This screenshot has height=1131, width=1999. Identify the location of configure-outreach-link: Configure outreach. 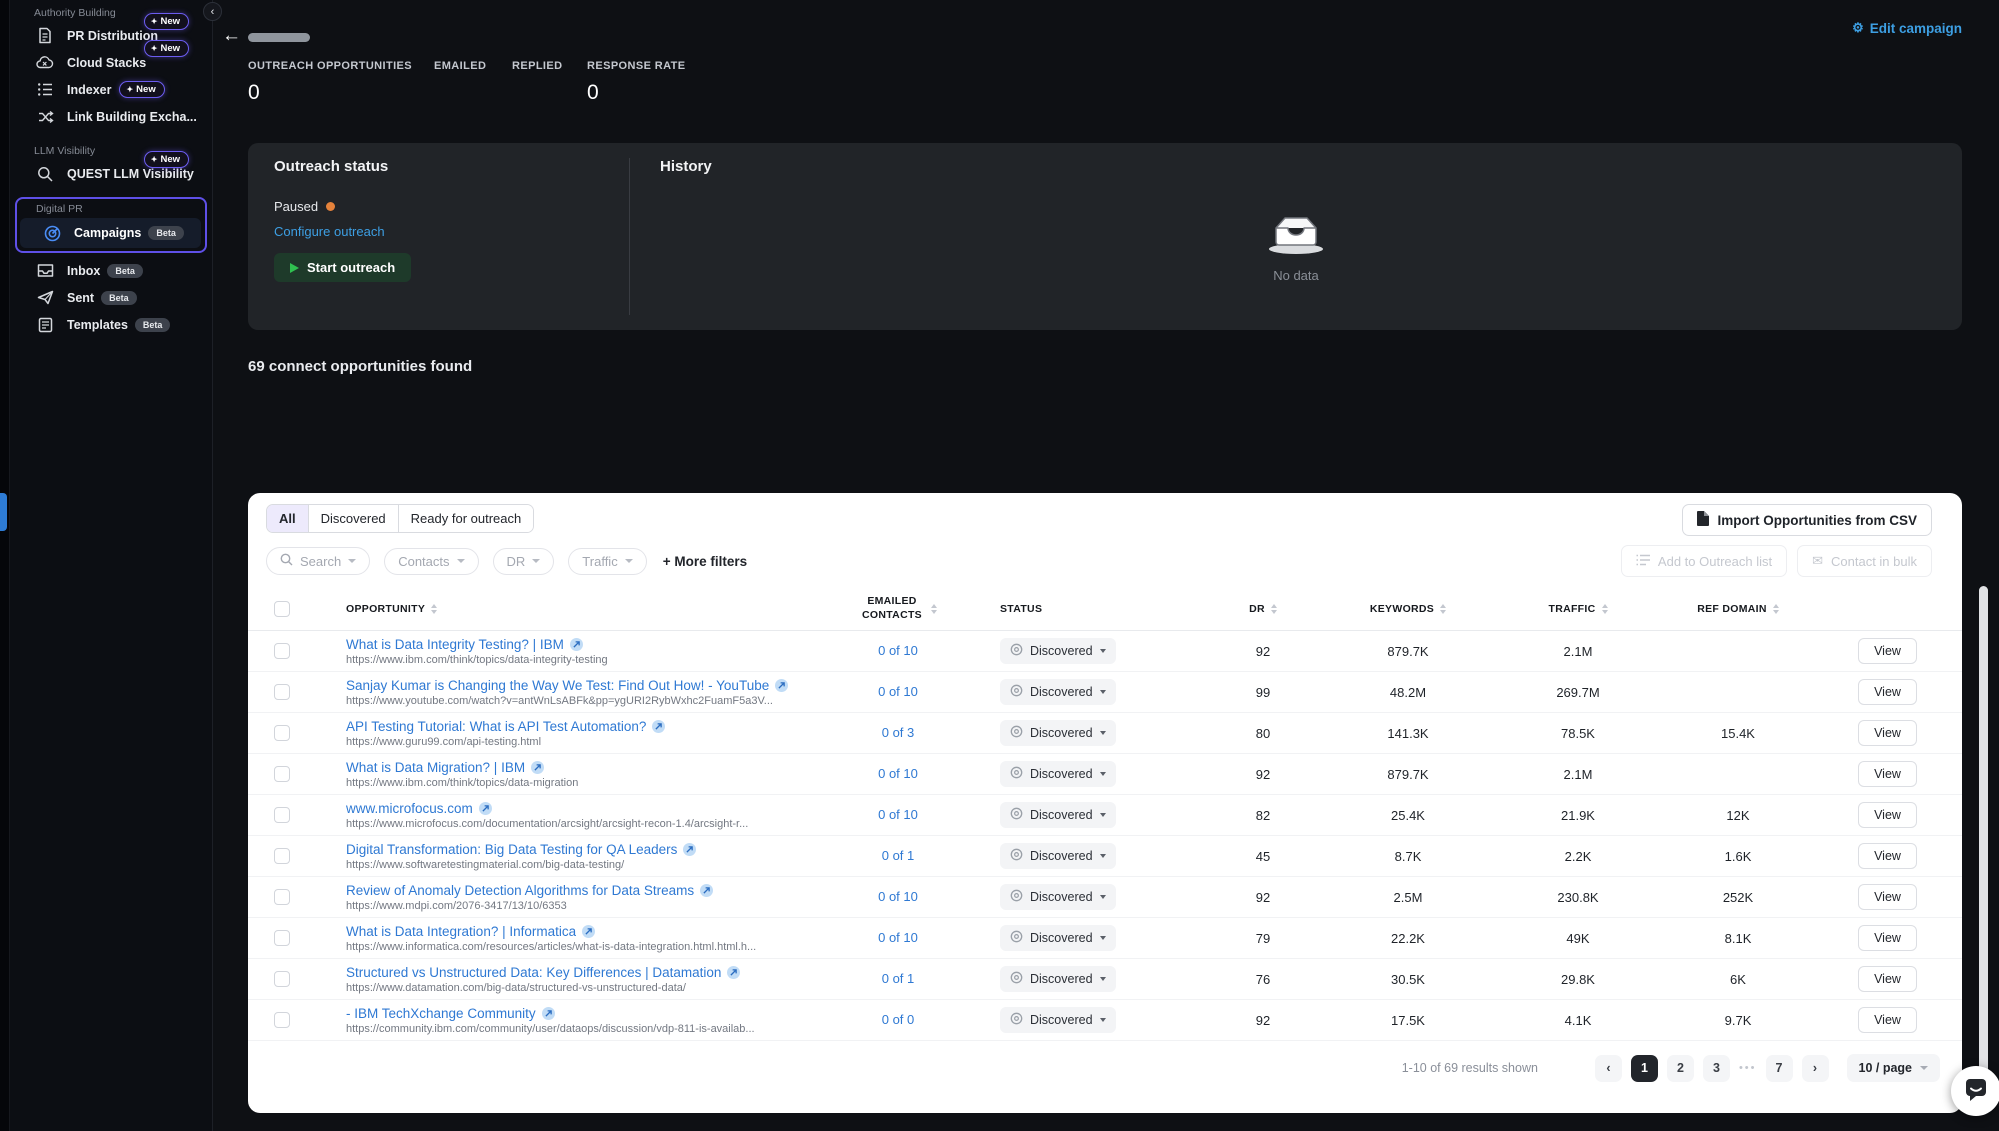
(329, 231).